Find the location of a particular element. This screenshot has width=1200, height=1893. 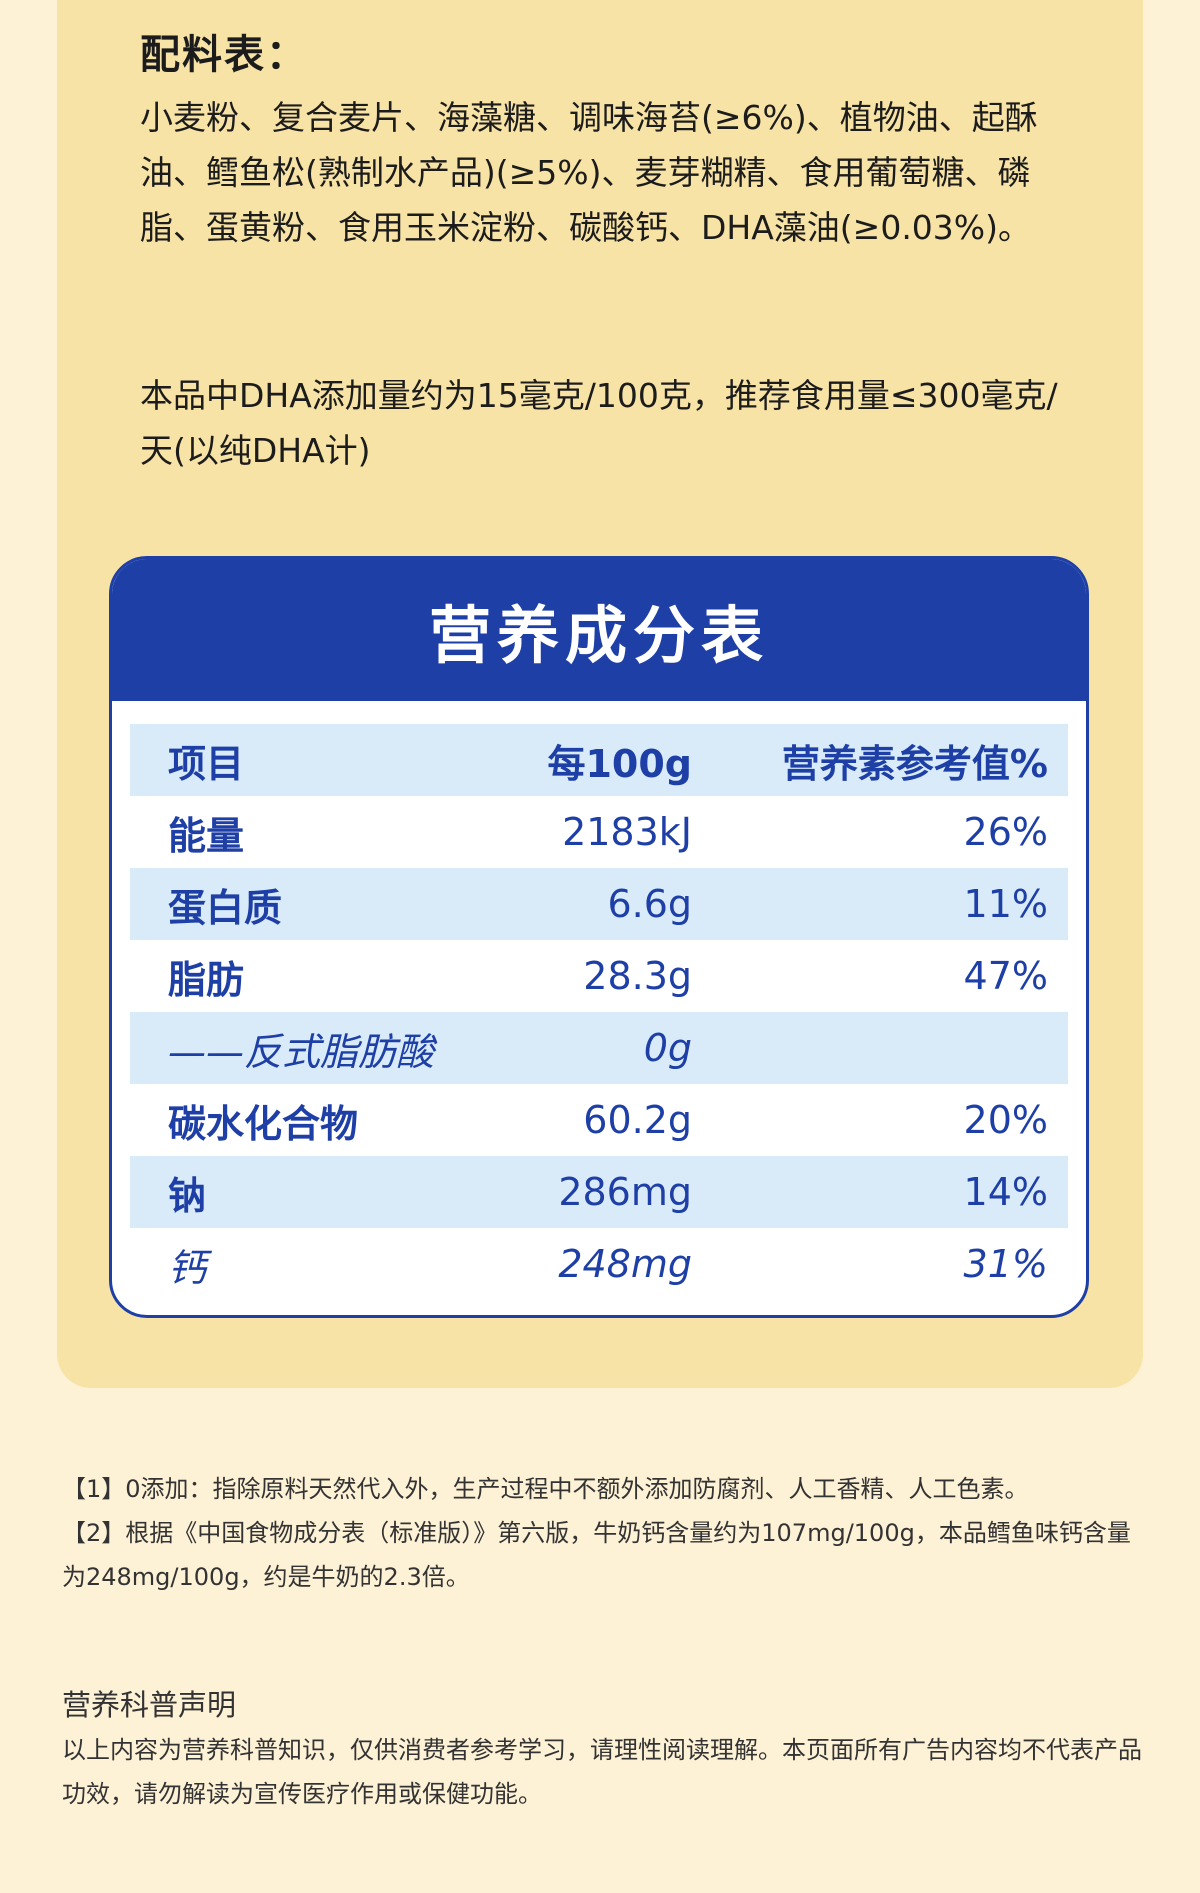

nutrition-row-calcium: 钙 248mg 31% is located at coordinates (599, 1264).